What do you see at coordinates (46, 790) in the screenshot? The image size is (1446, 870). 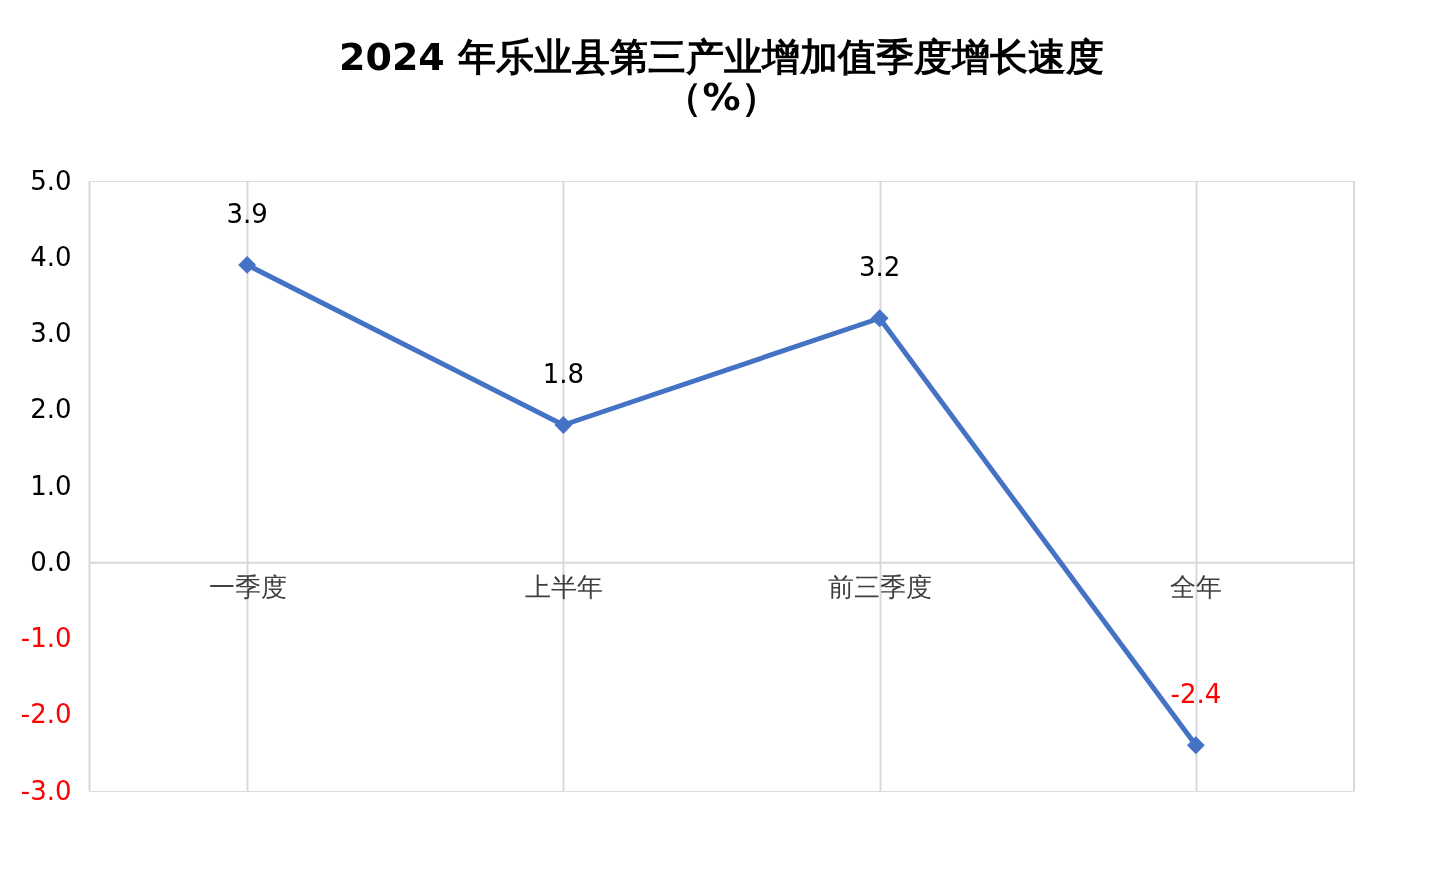 I see `y-tick-label: -3.0` at bounding box center [46, 790].